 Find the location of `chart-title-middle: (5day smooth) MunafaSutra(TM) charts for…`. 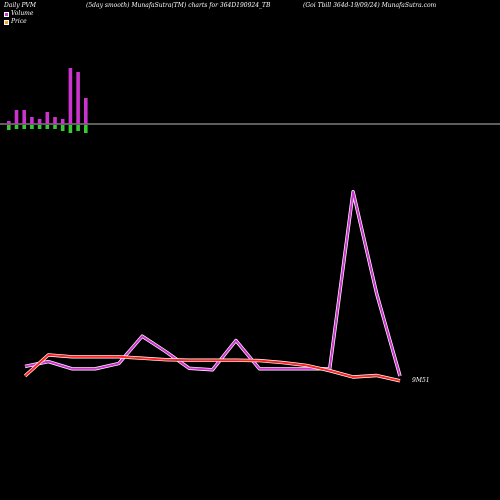

chart-title-middle: (5day smooth) MunafaSutra(TM) charts for… is located at coordinates (178, 5).